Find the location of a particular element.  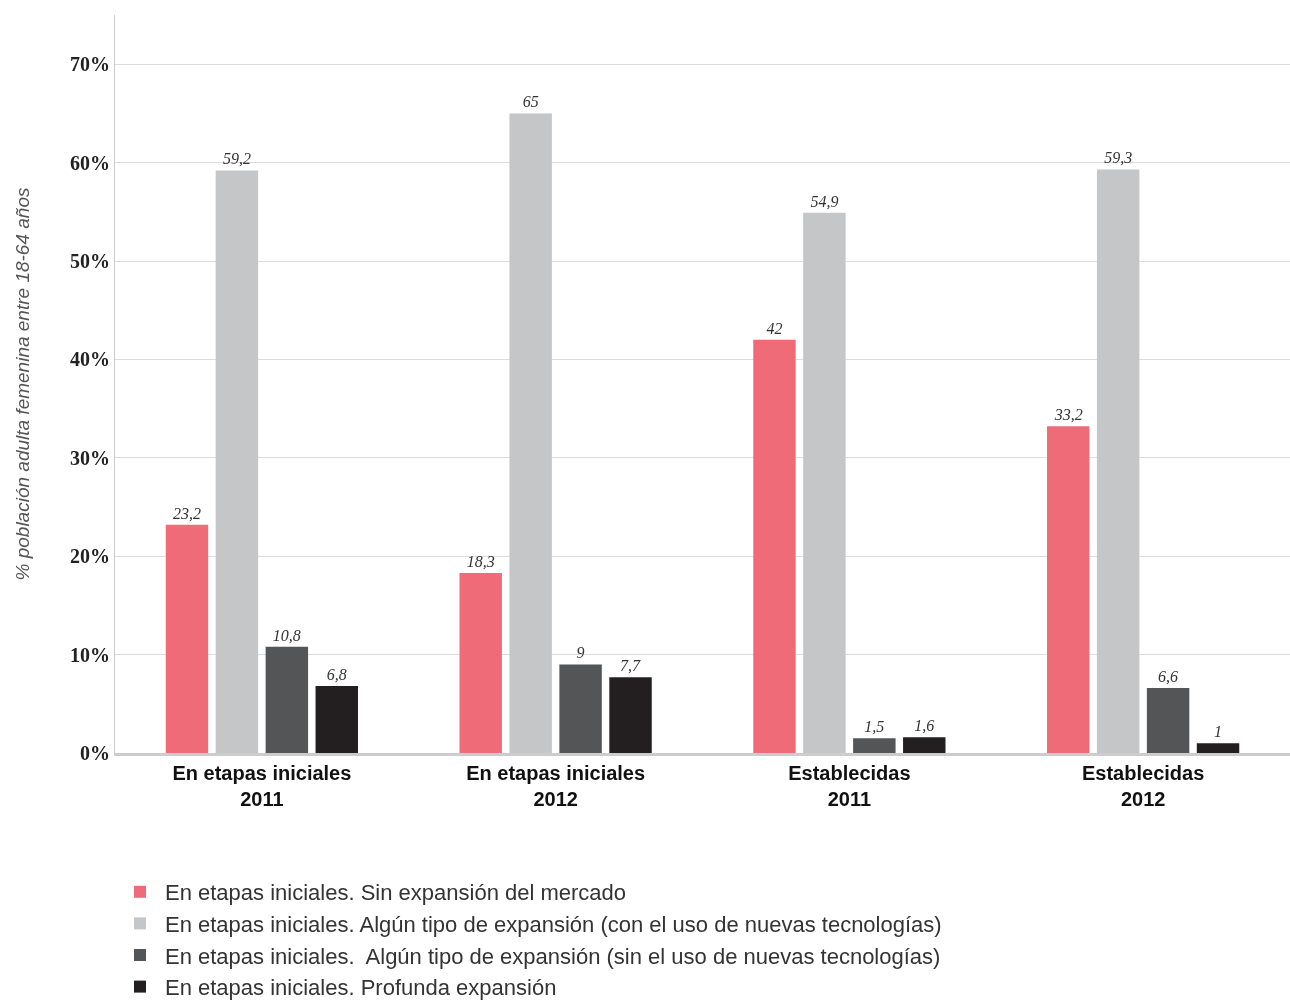

legend-label: En etapas iniciales. Algún tipo de expansión (sin el uso de nuevas tecnologías) is located at coordinates (553, 956).